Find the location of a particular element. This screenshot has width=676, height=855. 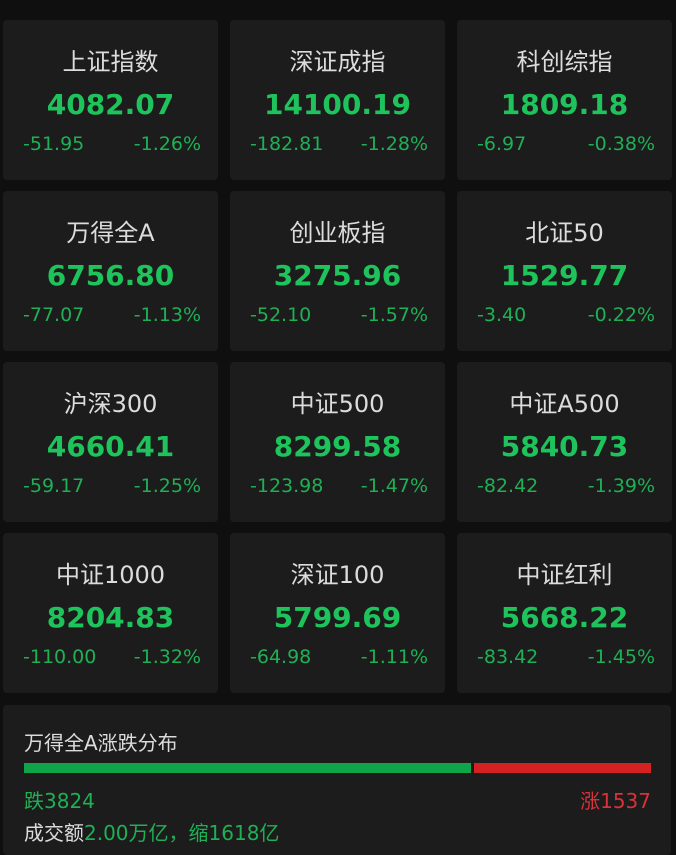

breadth-bar is located at coordinates (337, 768).